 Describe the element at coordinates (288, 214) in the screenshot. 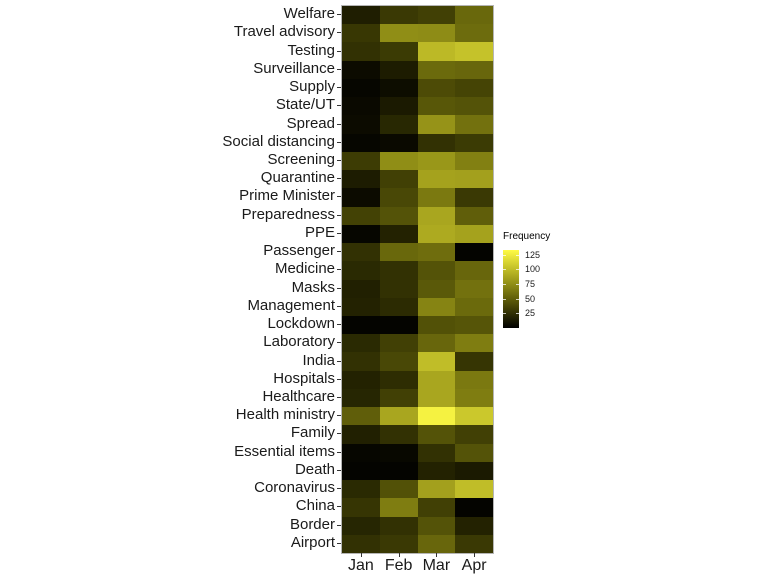

I see `y-axis-label: Preparedness` at that location.